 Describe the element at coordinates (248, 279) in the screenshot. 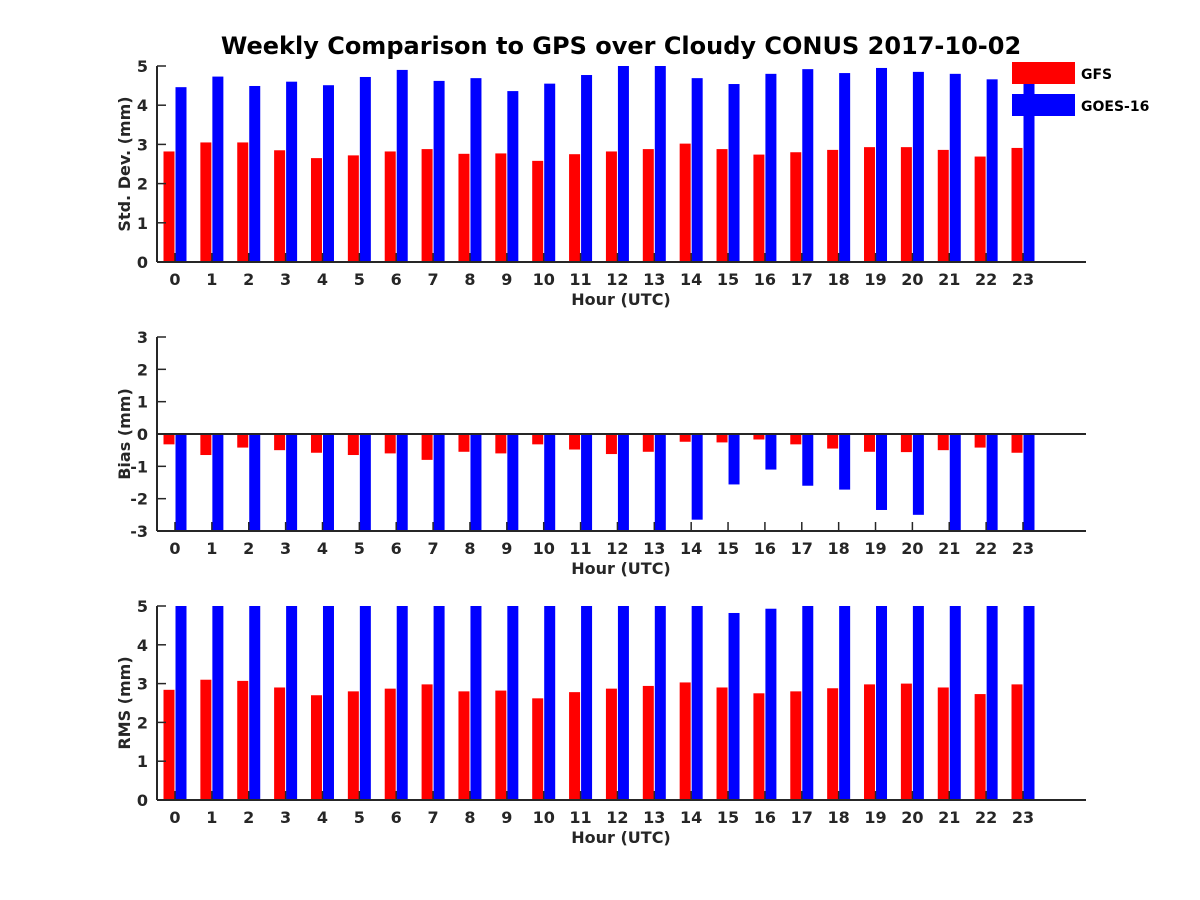

I see `std-dev-xtick-label: 2` at that location.